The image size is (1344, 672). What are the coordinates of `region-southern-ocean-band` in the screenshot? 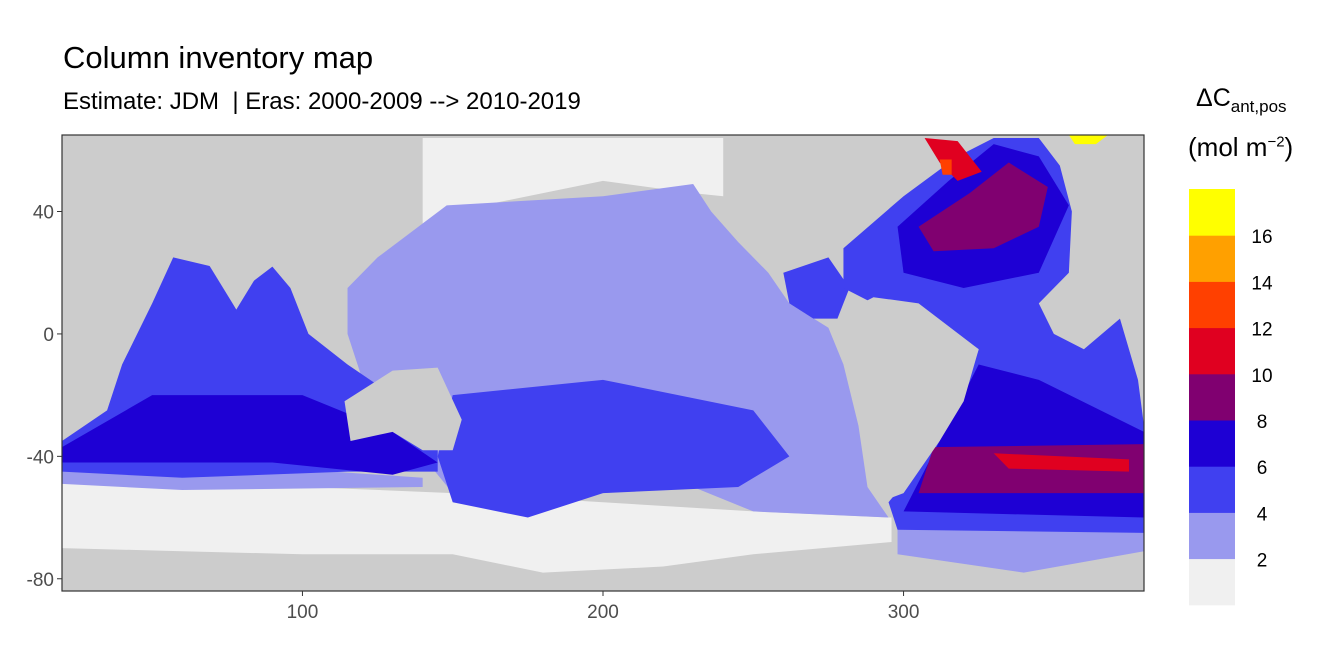 It's located at (477, 525).